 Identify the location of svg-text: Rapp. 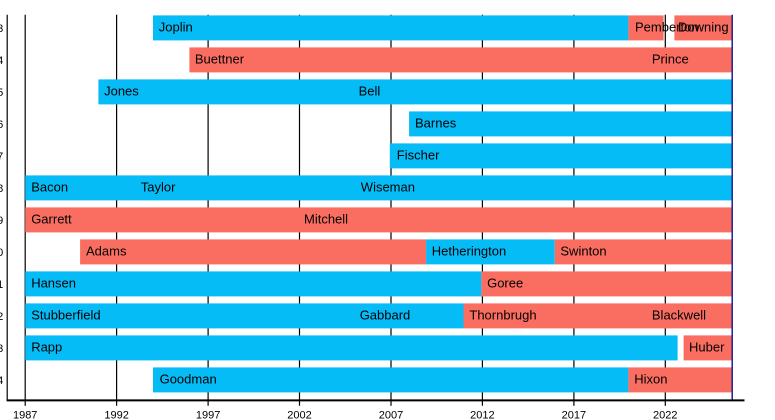
(46, 347).